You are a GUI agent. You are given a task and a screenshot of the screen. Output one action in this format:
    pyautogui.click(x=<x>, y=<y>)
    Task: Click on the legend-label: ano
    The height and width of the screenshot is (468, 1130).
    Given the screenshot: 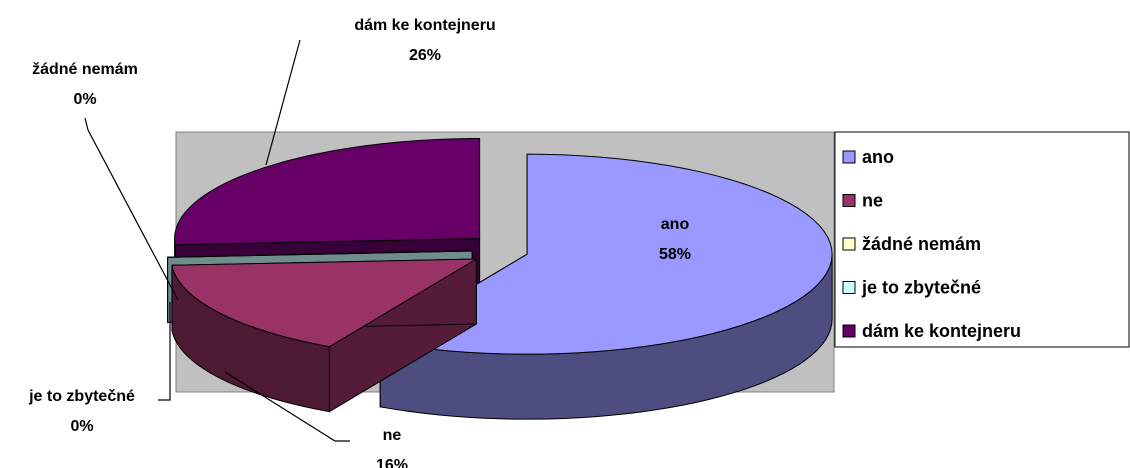 What is the action you would take?
    pyautogui.click(x=878, y=157)
    